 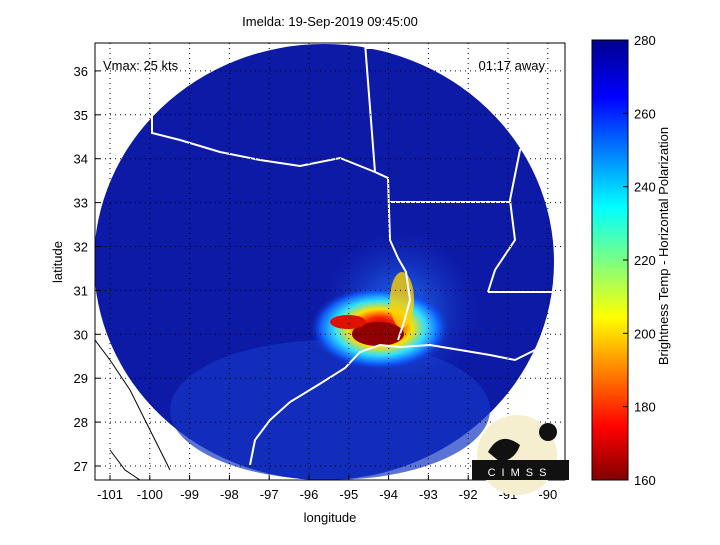 I want to click on y-tick-label: 28, so click(x=81, y=422).